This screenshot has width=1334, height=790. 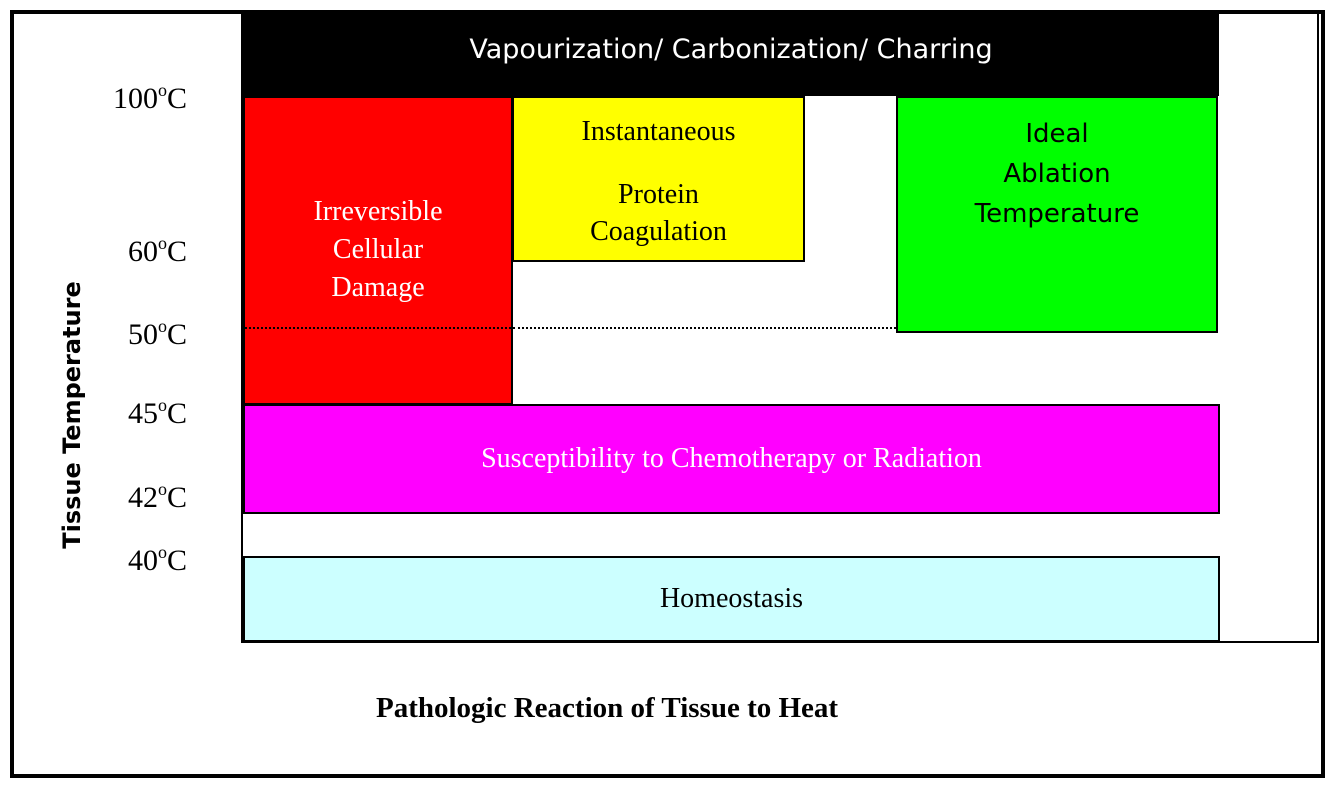 I want to click on block-vapourization: Vapourization/ Carbonization/ Charring, so click(x=731, y=55).